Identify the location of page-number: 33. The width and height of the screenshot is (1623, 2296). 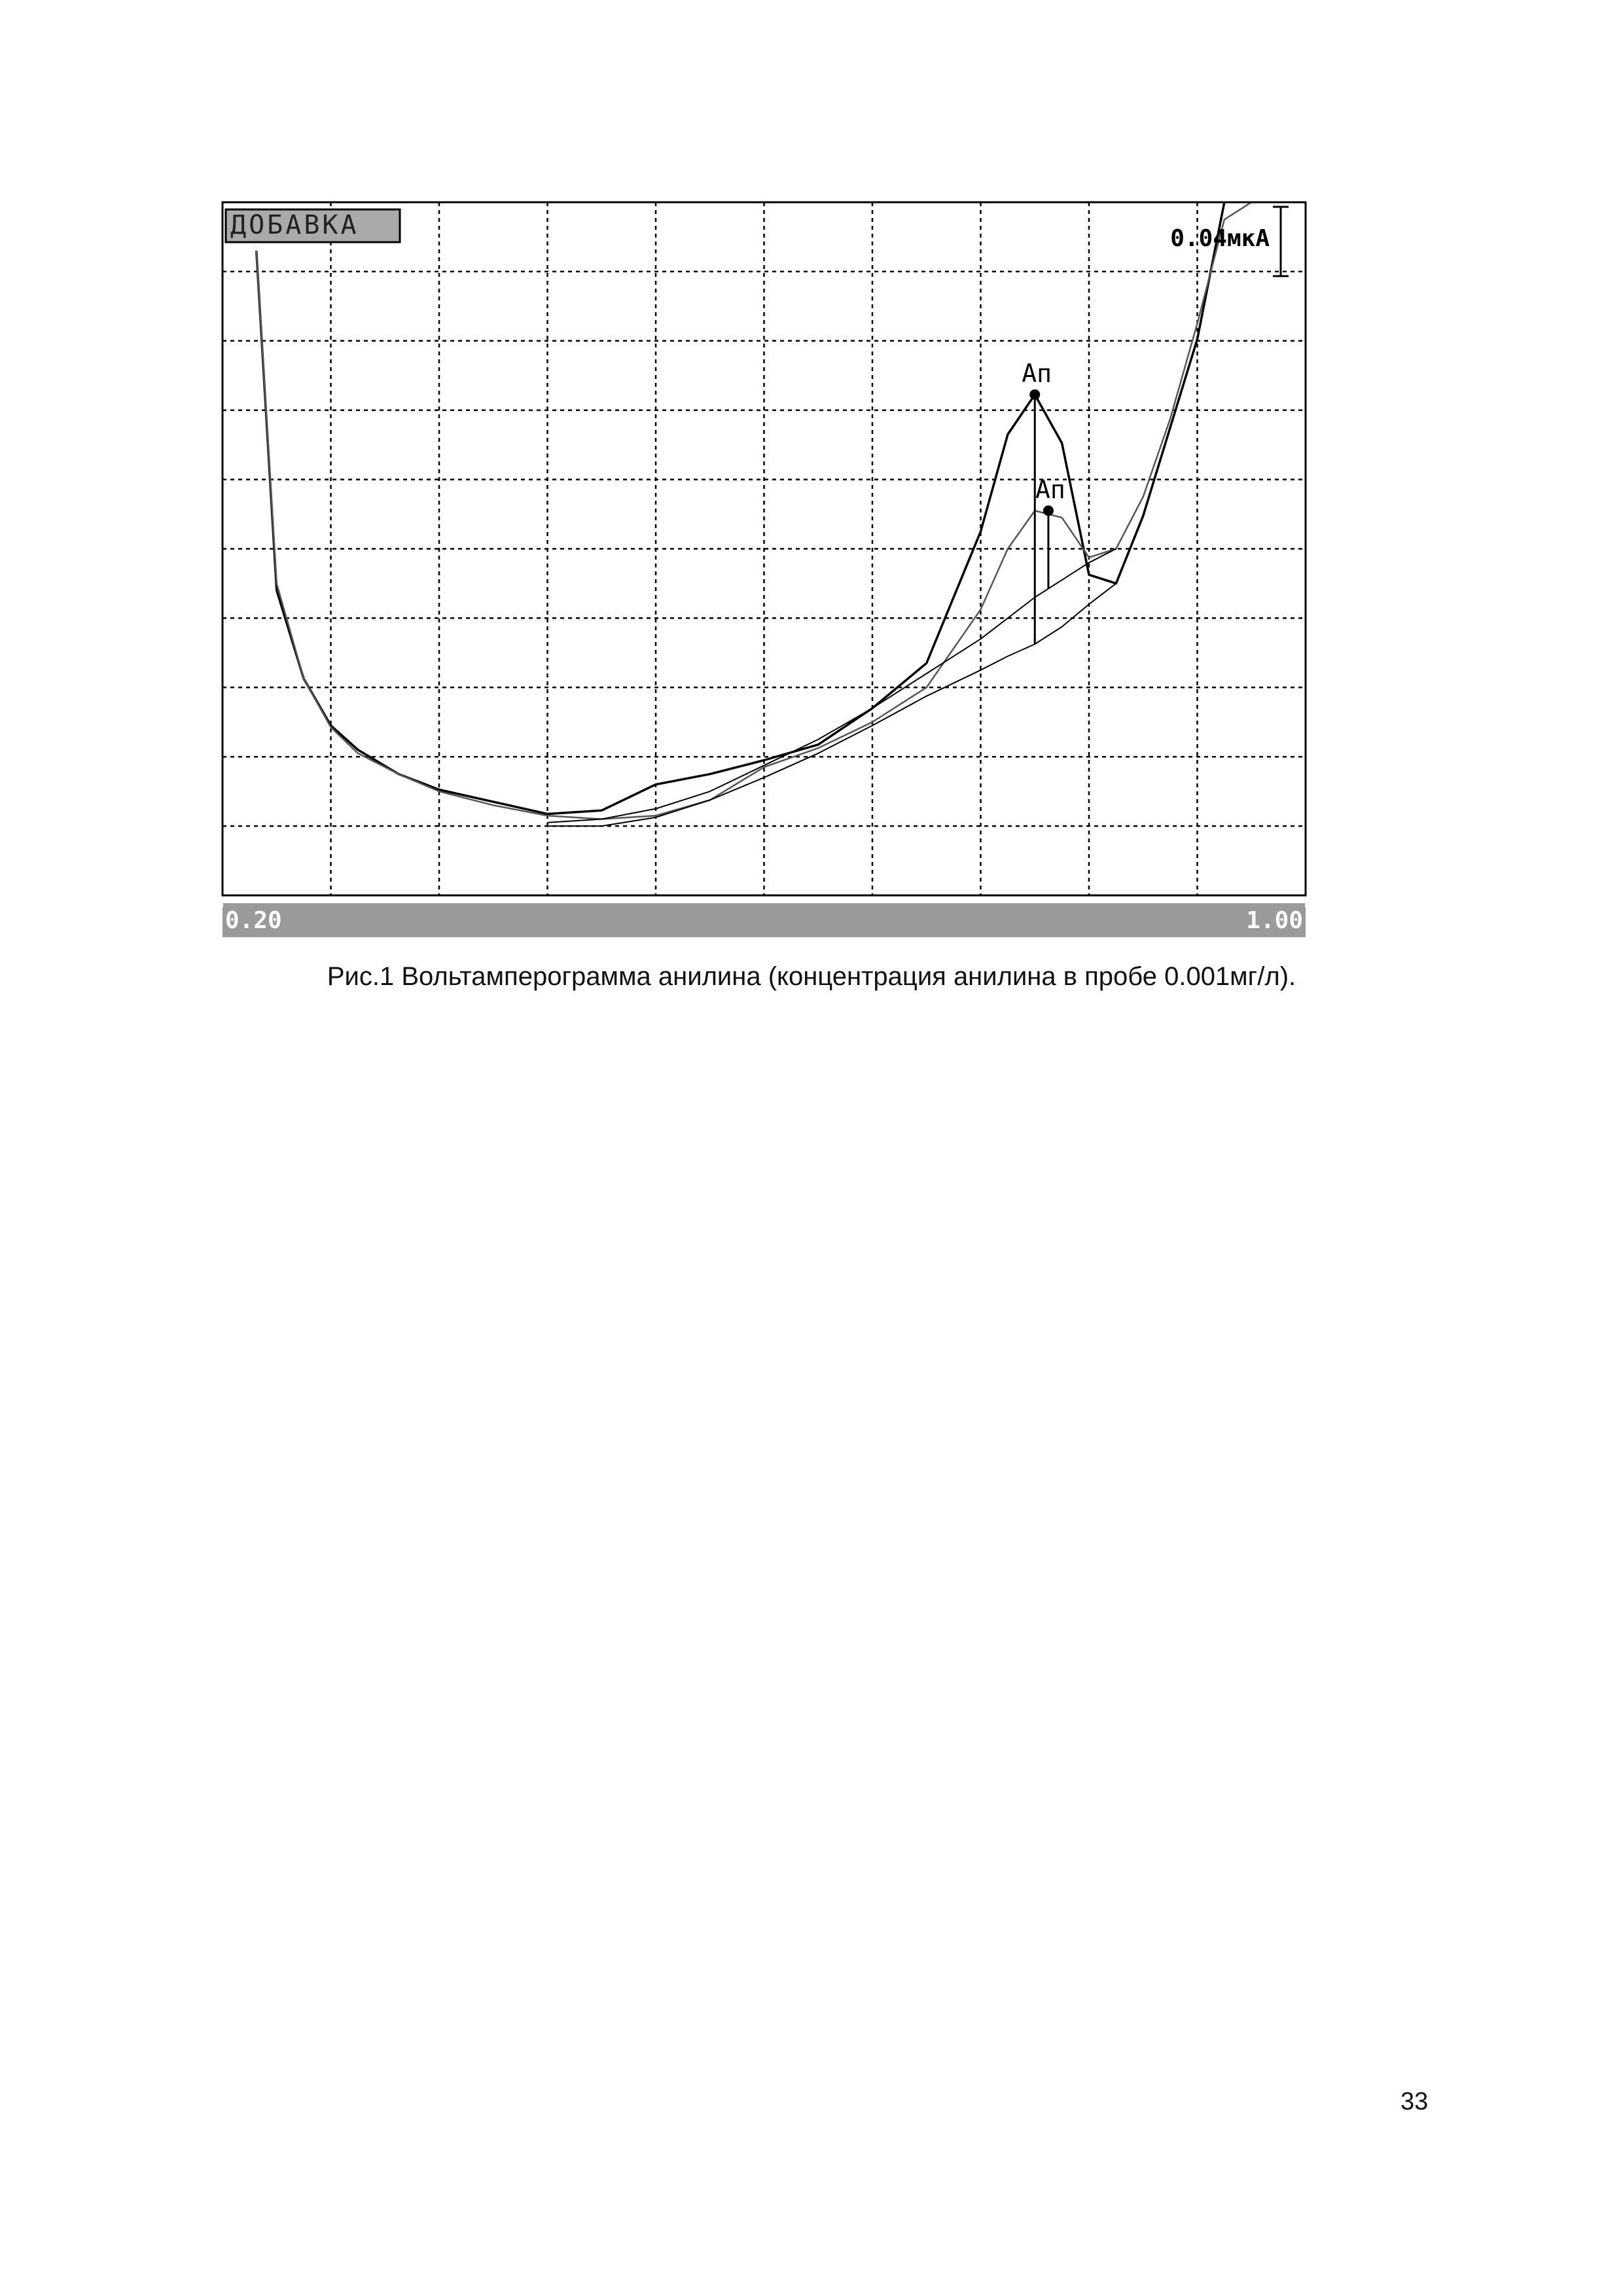
(1414, 2101).